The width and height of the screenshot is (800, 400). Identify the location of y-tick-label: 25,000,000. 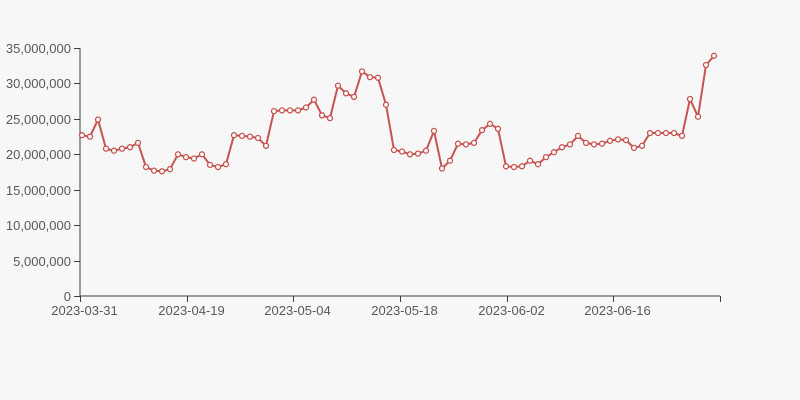
(38, 119).